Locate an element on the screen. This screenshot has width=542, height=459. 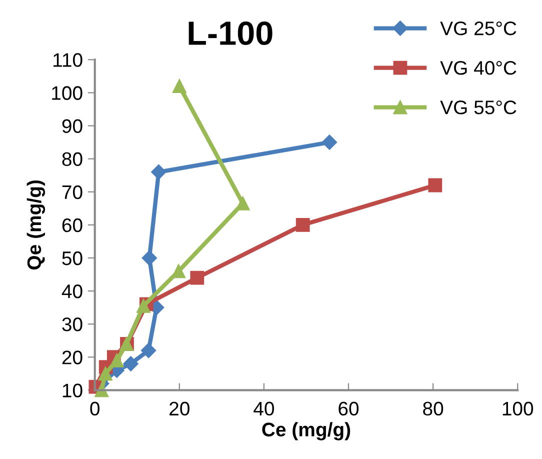
y-tick-label: 50 is located at coordinates (72, 258).